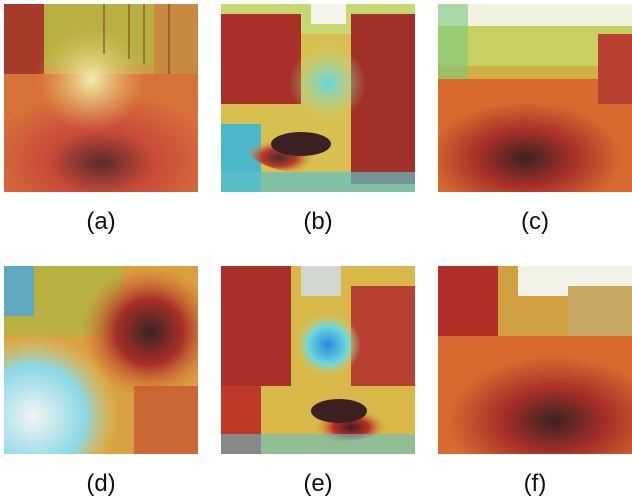  I want to click on caption-b: (b), so click(318, 221).